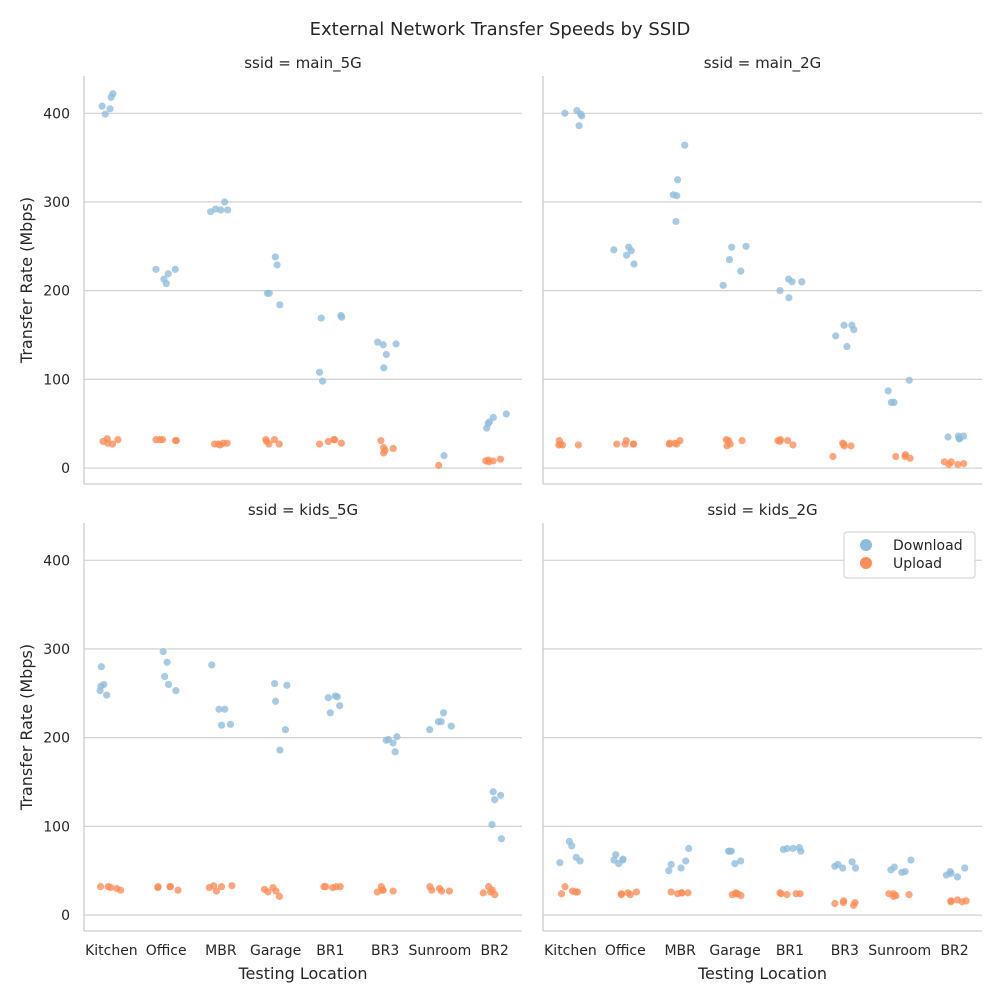 Image resolution: width=1000 pixels, height=1004 pixels. What do you see at coordinates (111, 951) in the screenshot?
I see `x-tick-label: Kitchen` at bounding box center [111, 951].